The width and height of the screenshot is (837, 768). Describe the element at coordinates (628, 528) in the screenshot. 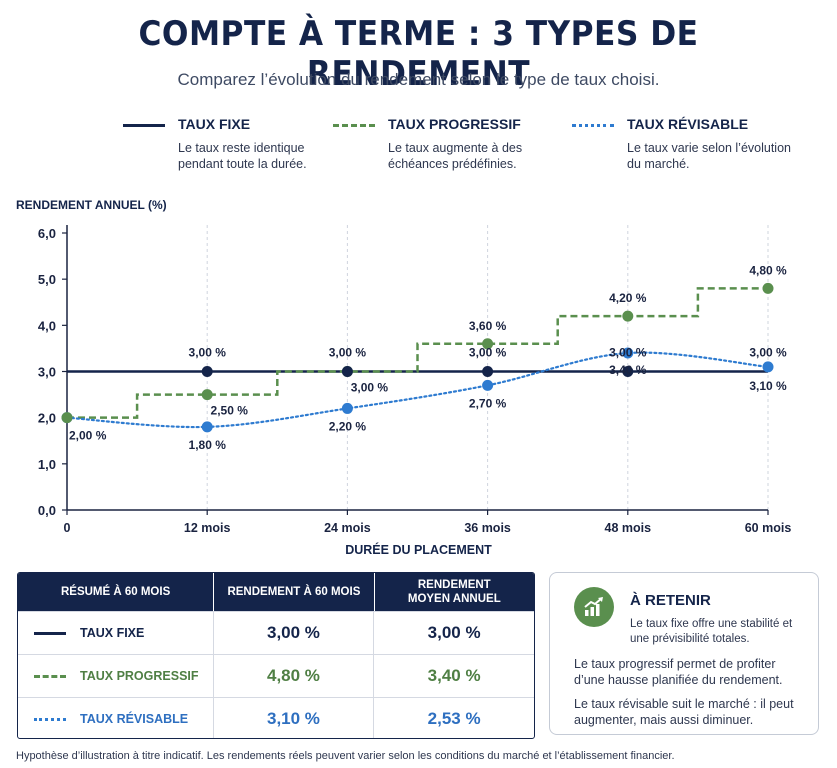

I see `x-tick-label: 48 mois` at that location.